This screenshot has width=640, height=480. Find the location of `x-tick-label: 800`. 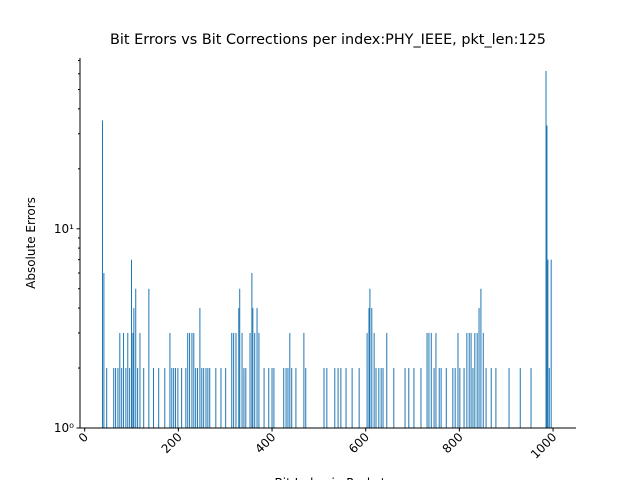

x-tick-label: 800 is located at coordinates (453, 443).